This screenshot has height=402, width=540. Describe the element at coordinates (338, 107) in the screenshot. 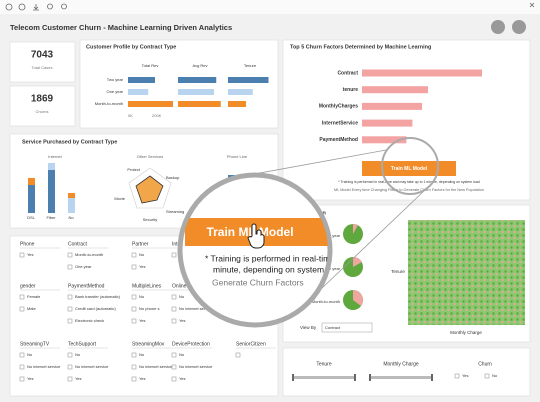

I see `factor-label: MonthlyCharges` at that location.